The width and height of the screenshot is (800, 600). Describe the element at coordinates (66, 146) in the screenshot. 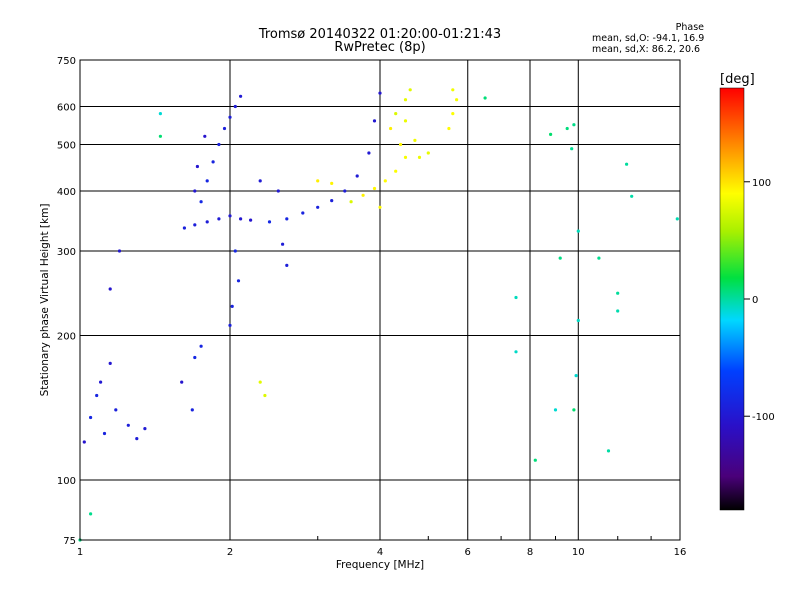

I see `y-tick-label: 500` at that location.